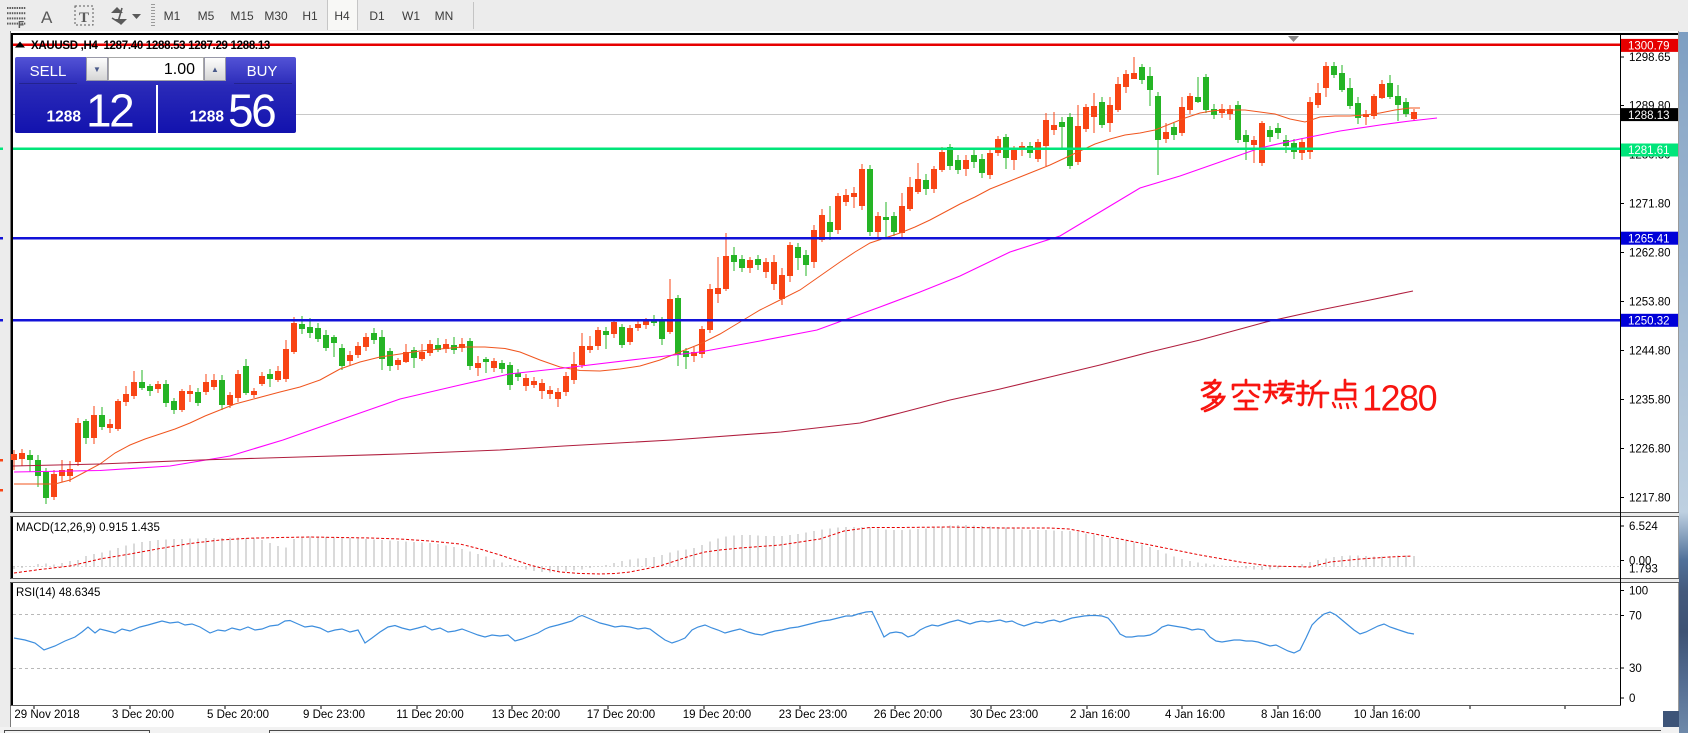 The width and height of the screenshot is (1688, 733). Describe the element at coordinates (1632, 699) in the screenshot. I see `svg-text: 0` at that location.